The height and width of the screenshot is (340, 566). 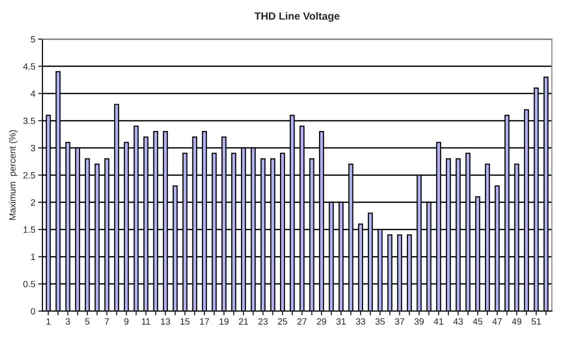 What do you see at coordinates (146, 321) in the screenshot?
I see `x-tick-label: 11` at bounding box center [146, 321].